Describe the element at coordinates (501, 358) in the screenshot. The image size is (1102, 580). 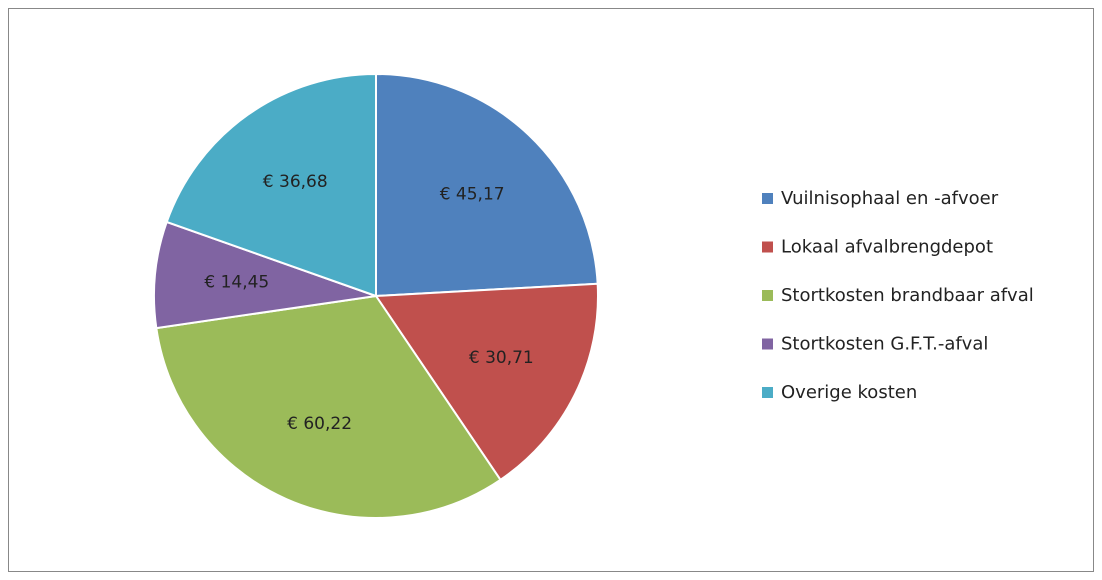
I see `data-label: € 30,71` at that location.